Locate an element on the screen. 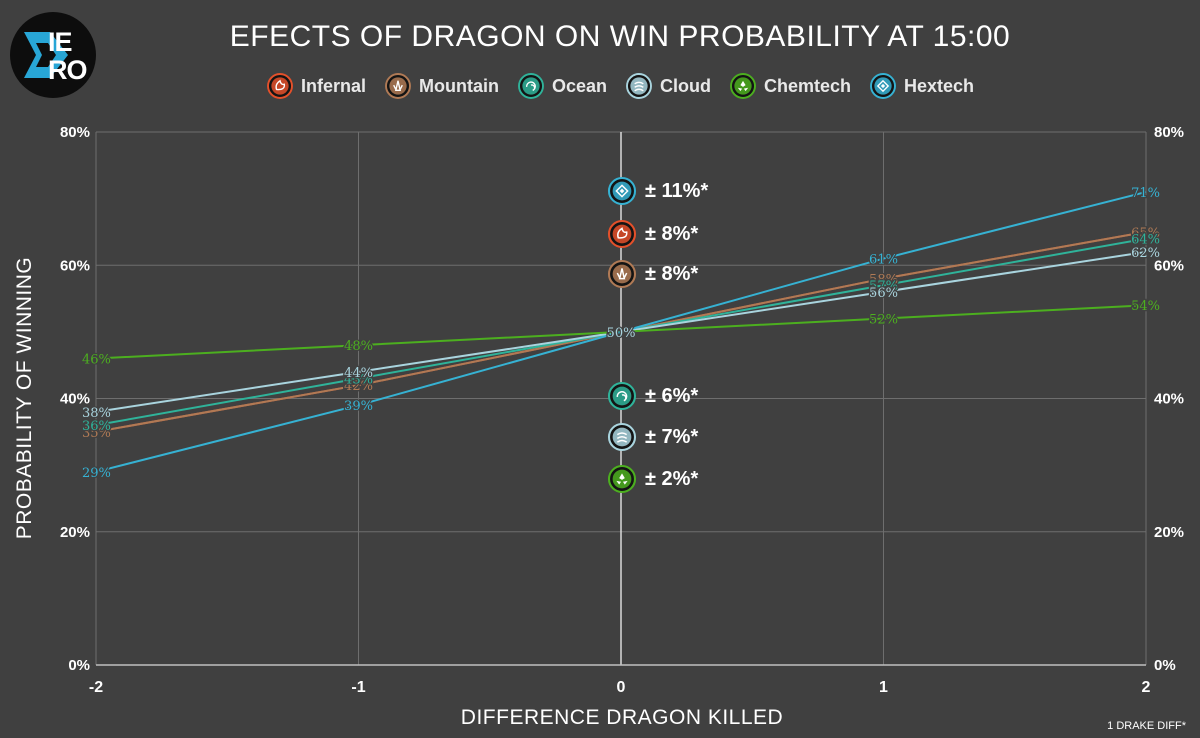 The image size is (1200, 738). drake-diff-mountain: ± 8%* is located at coordinates (652, 274).